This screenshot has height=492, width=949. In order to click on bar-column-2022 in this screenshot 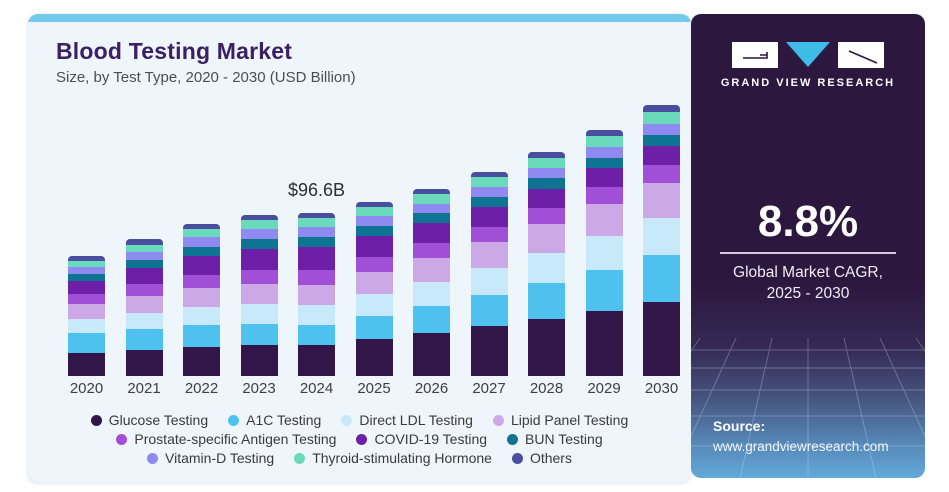, I will do `click(201, 226)`.